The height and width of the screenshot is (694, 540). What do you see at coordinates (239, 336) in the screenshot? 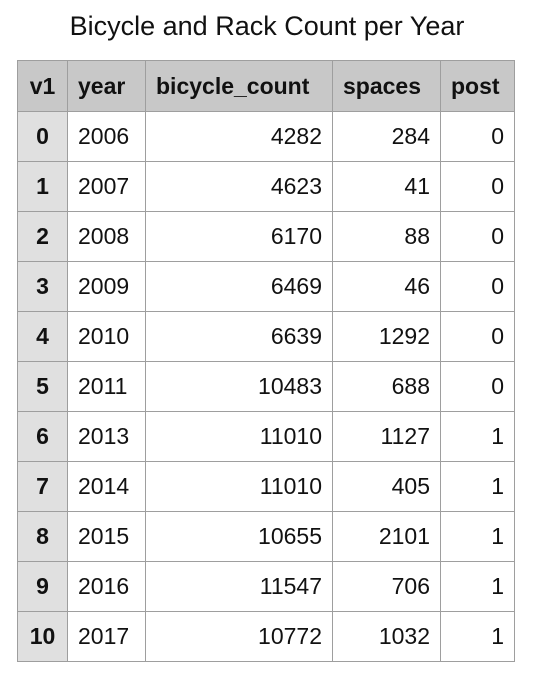
I see `bicycle-count-cell: 6639` at bounding box center [239, 336].